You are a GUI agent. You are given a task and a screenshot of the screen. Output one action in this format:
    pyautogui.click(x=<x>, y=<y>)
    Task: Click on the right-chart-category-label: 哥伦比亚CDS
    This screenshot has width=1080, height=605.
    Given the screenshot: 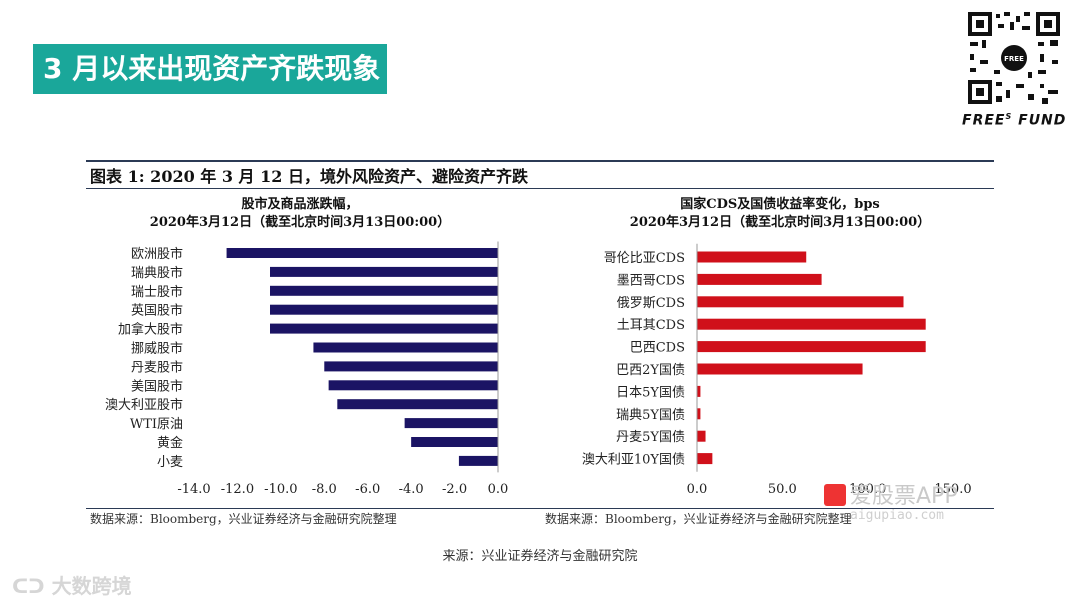 What is the action you would take?
    pyautogui.click(x=644, y=258)
    